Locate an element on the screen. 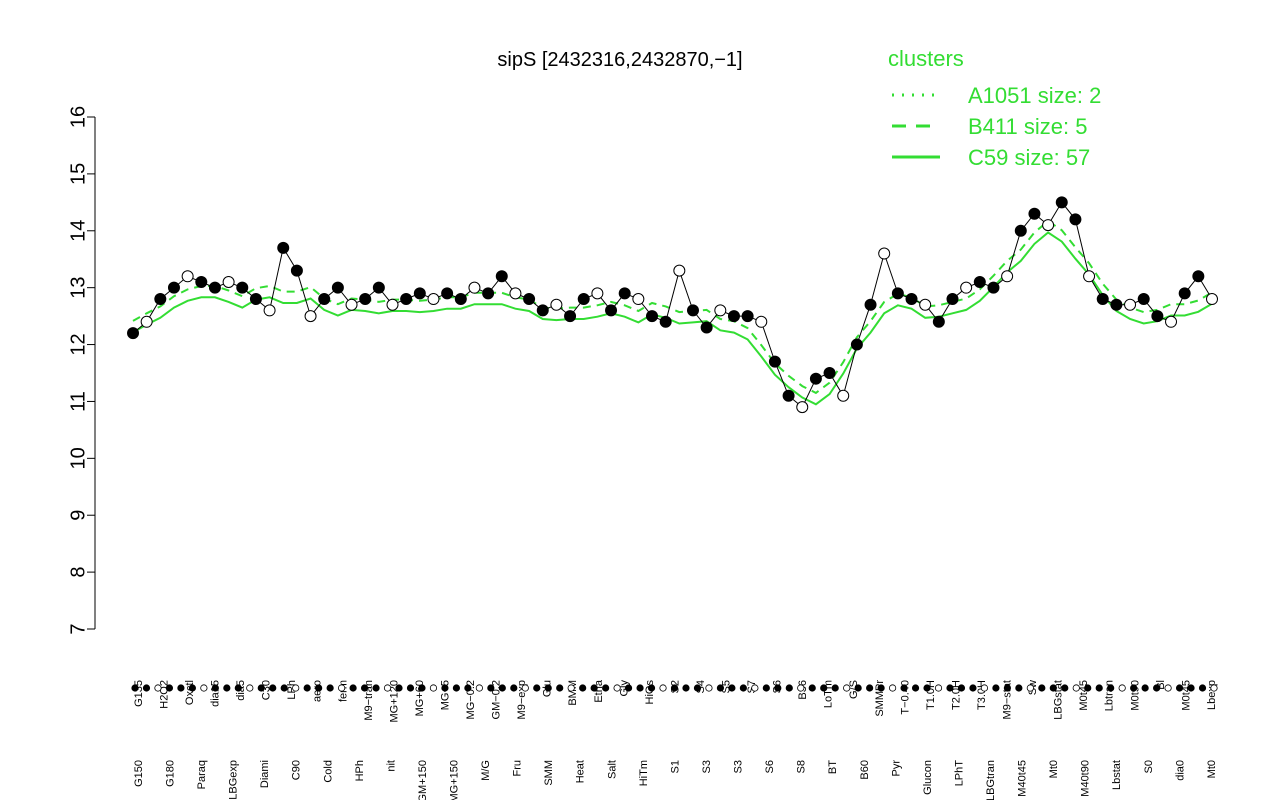 Image resolution: width=1280 pixels, height=800 pixels. x-tick-label-lower: M40t45 is located at coordinates (1023, 778).